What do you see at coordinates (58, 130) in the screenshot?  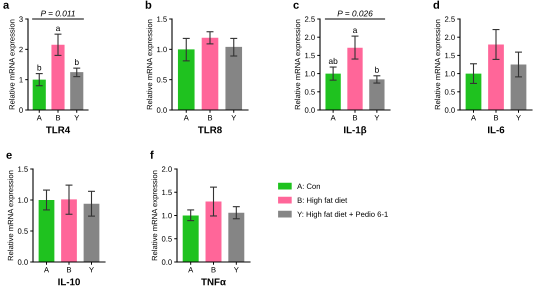 I see `x-axis-title: TLR4` at bounding box center [58, 130].